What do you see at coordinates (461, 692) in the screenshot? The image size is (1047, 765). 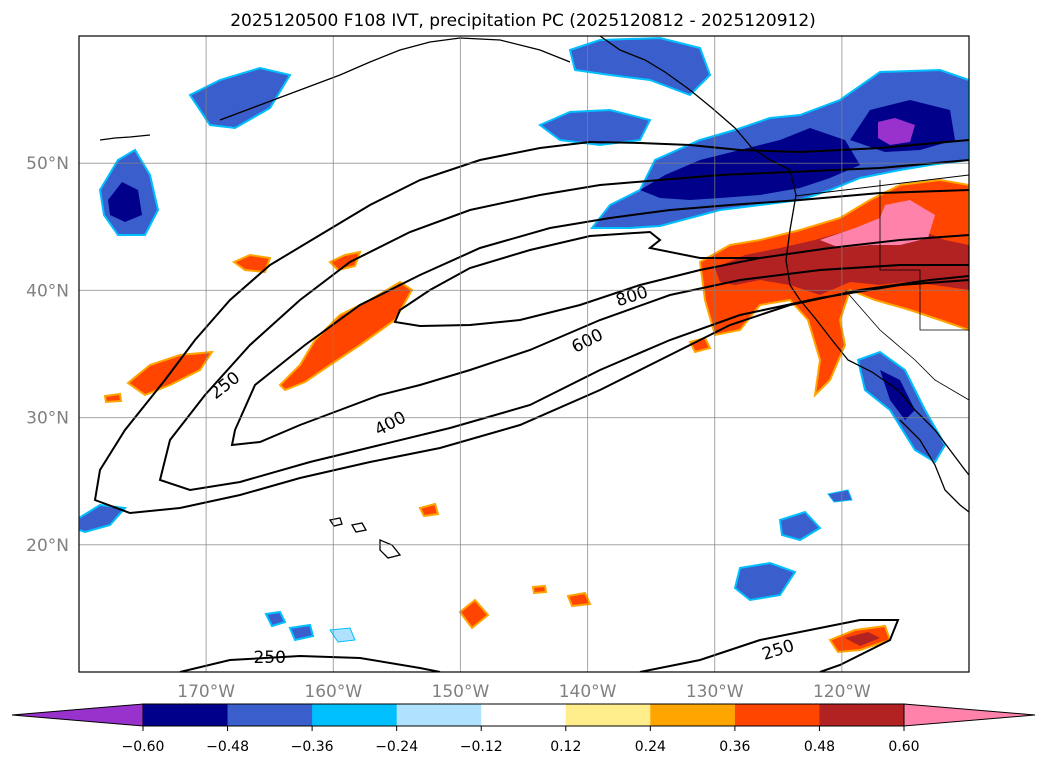 I see `lon-tick-label: 150°W` at bounding box center [461, 692].